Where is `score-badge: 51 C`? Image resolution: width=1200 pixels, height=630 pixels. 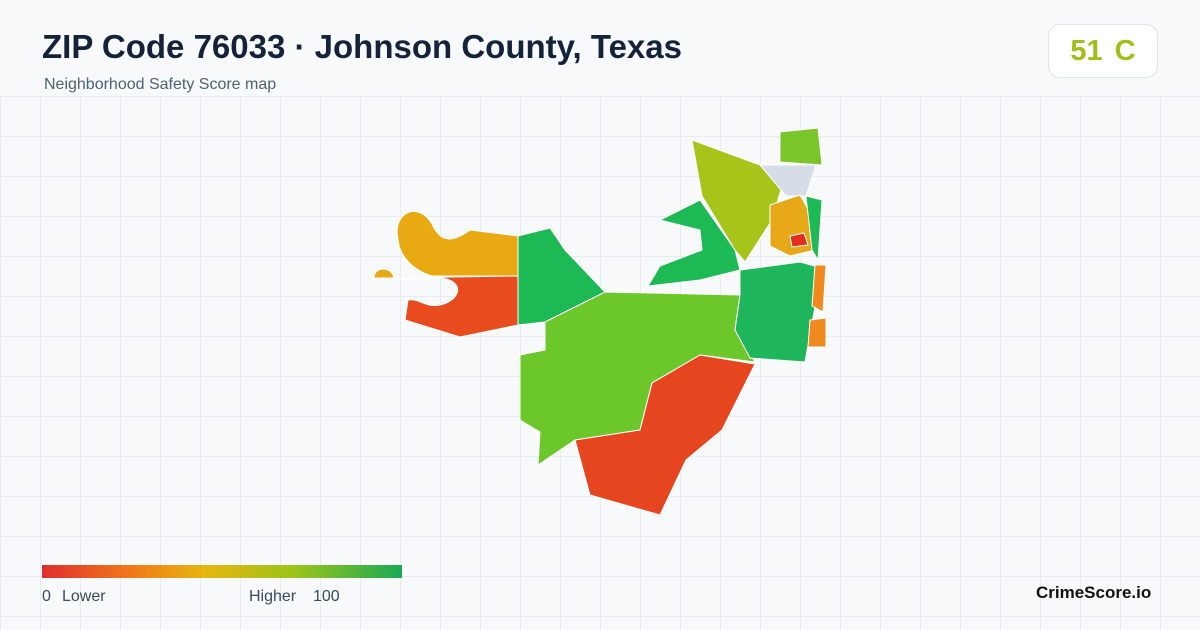 score-badge: 51 C is located at coordinates (1103, 51).